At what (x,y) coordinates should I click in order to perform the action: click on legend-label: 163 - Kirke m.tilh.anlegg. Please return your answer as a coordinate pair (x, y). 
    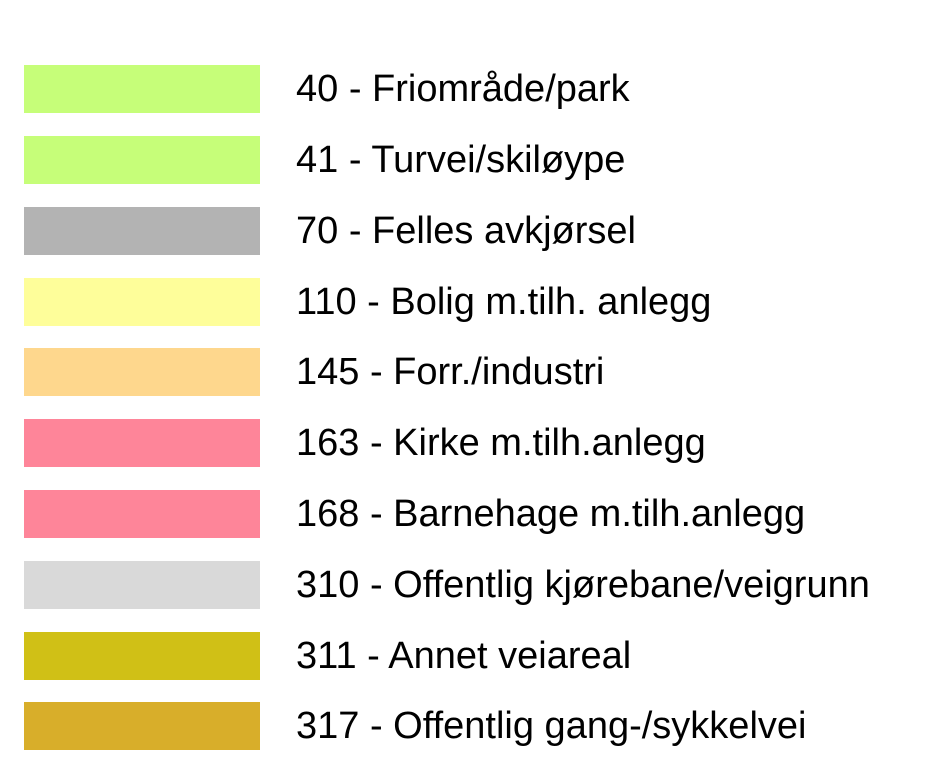
    Looking at the image, I should click on (501, 443).